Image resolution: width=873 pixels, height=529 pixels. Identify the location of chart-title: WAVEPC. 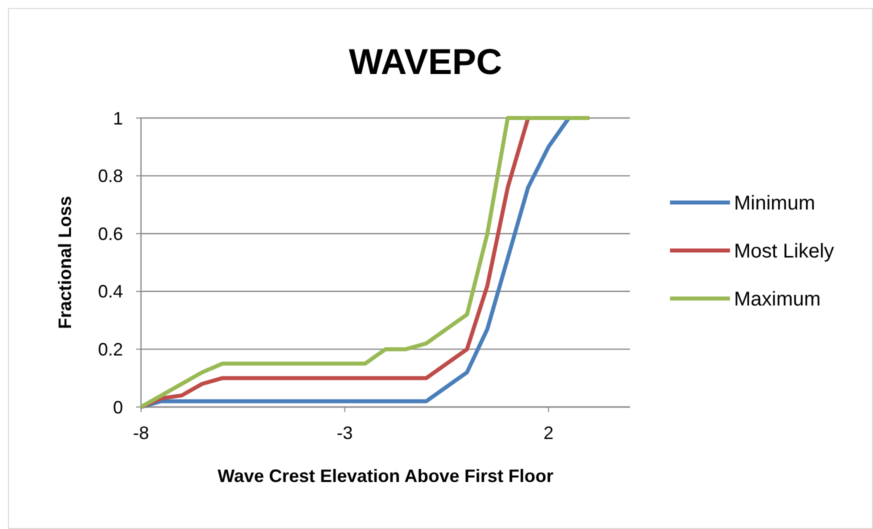
(425, 61).